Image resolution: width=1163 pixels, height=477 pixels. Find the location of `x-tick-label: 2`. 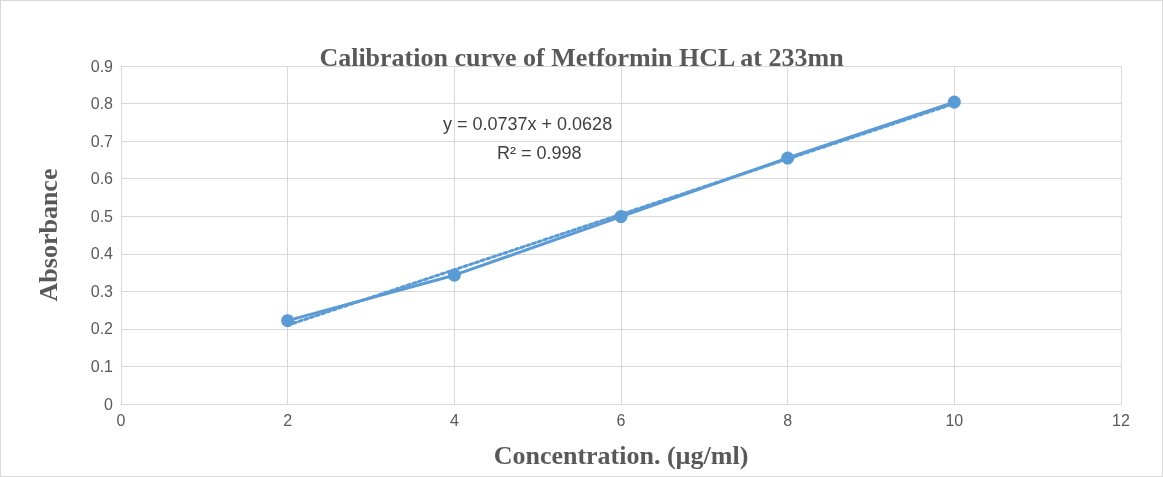

x-tick-label: 2 is located at coordinates (288, 420).